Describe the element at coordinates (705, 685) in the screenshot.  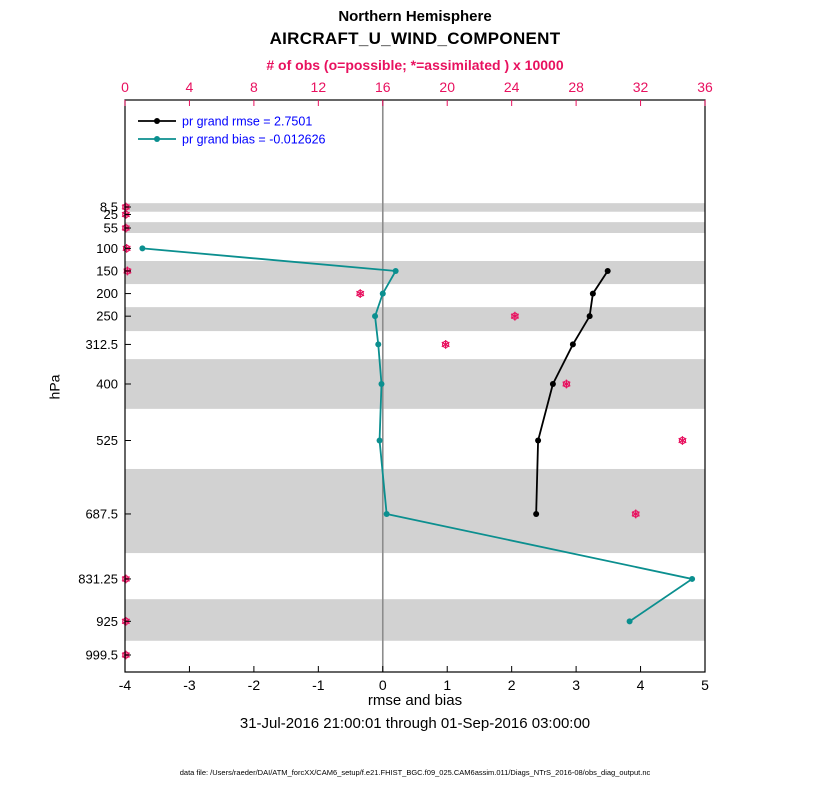
I see `bottom-tick-label: 5` at that location.